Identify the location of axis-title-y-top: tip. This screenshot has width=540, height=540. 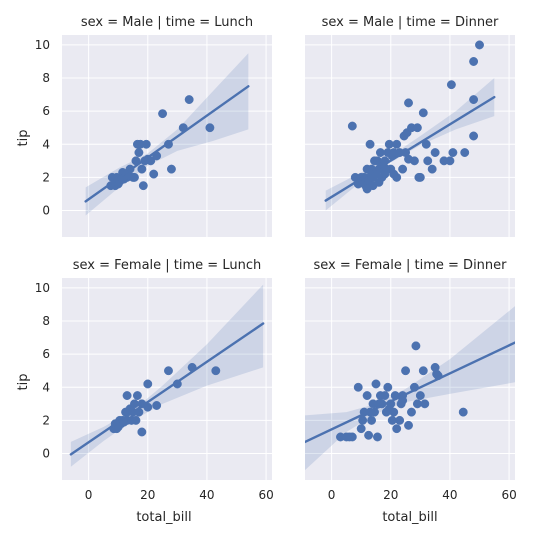
(23, 138).